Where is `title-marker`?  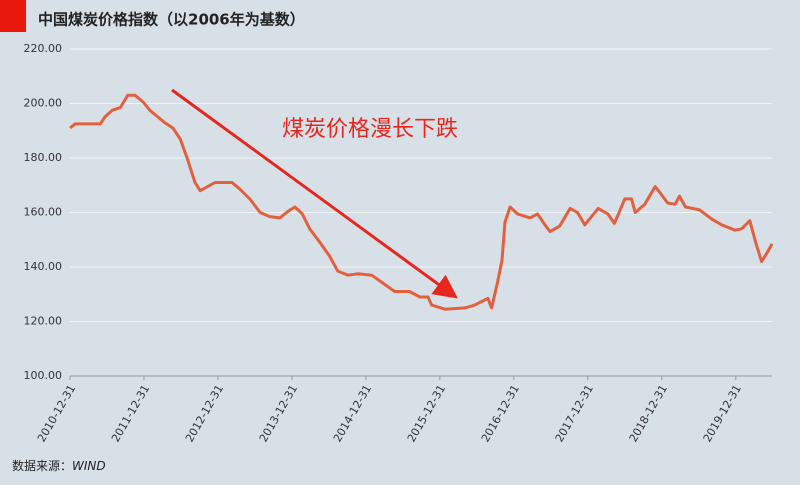 title-marker is located at coordinates (13, 16).